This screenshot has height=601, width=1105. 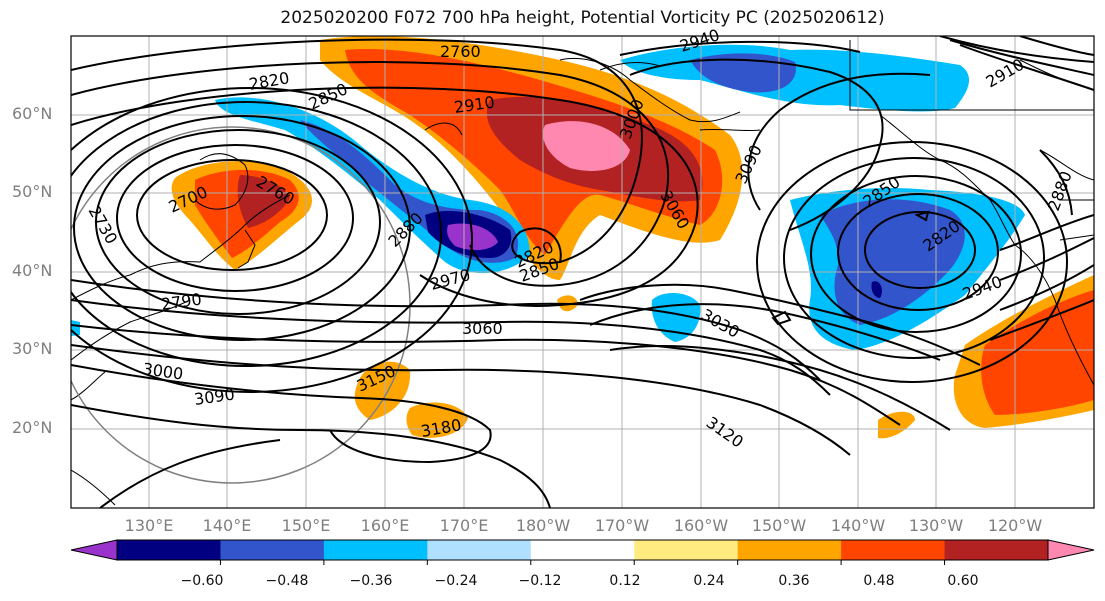 I want to click on lat-label: 20°N, so click(x=32, y=427).